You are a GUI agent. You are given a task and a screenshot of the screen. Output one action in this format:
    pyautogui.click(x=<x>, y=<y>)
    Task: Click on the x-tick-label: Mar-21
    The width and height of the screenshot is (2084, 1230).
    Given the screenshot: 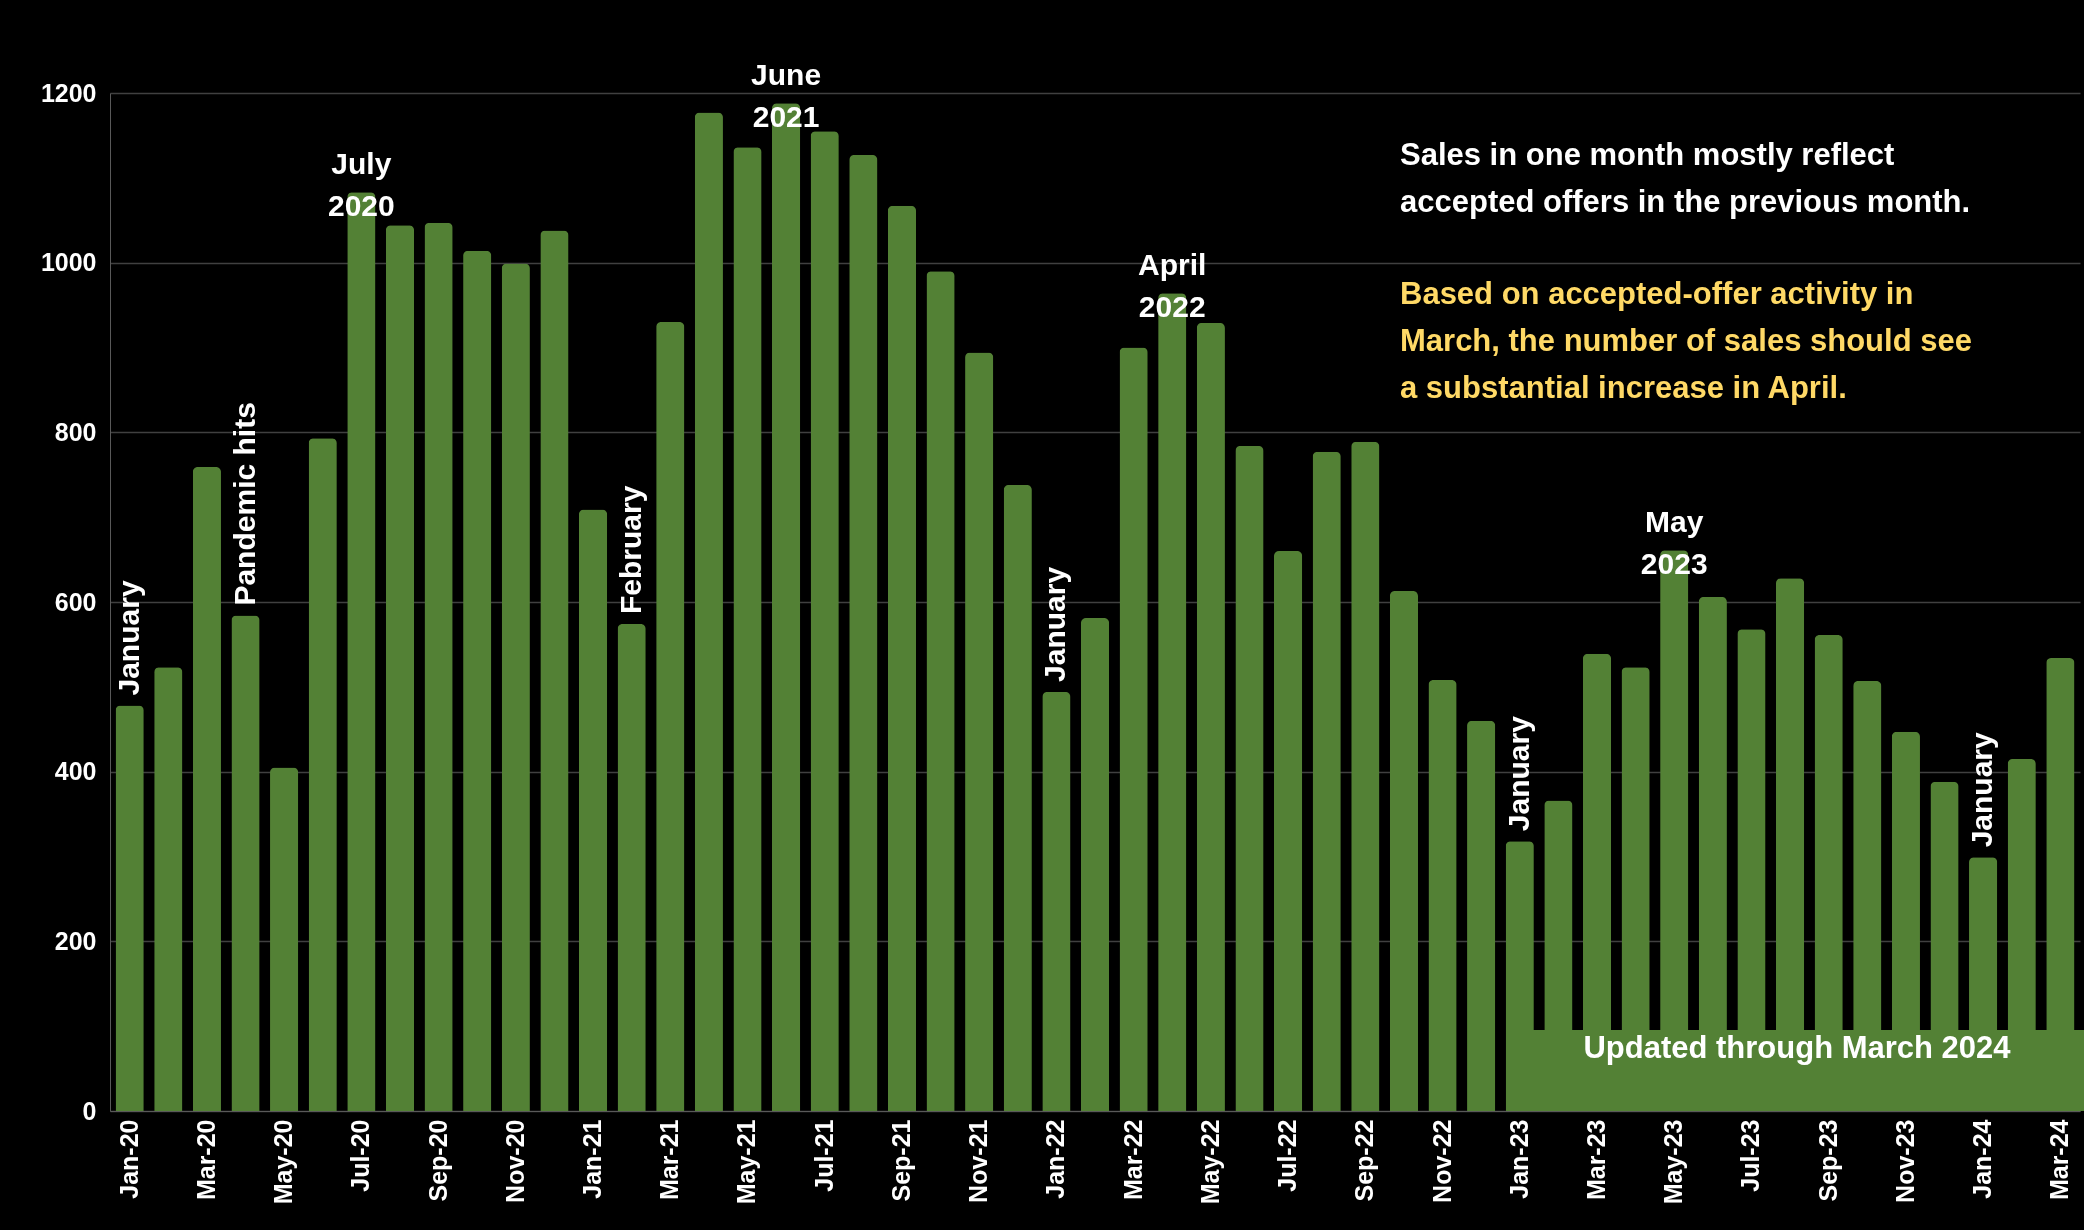 What is the action you would take?
    pyautogui.click(x=669, y=1160)
    